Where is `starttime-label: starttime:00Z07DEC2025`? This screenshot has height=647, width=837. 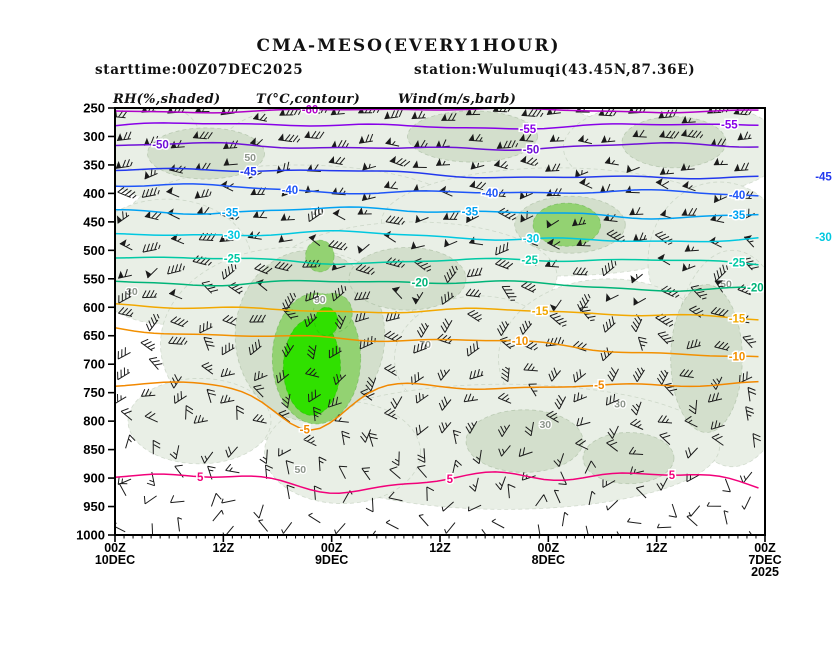 starttime-label: starttime:00Z07DEC2025 is located at coordinates (199, 70).